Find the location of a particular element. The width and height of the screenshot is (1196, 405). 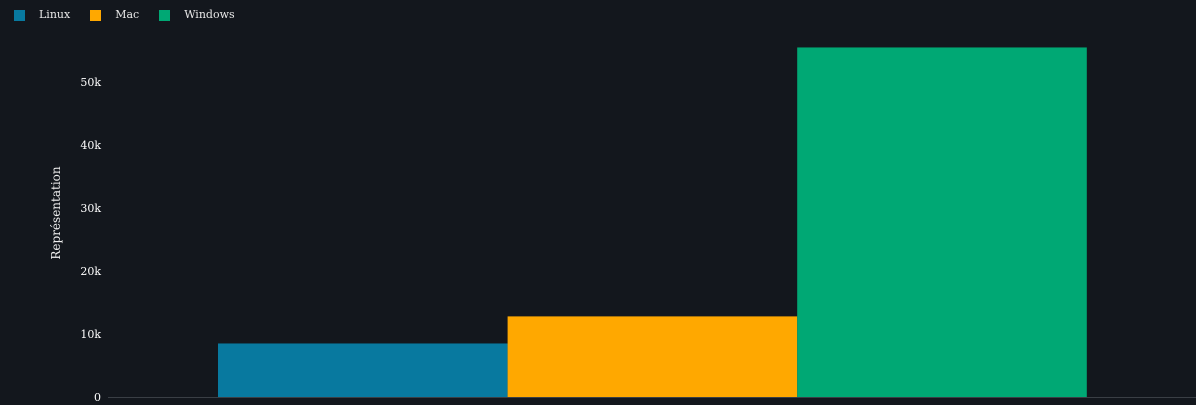

y-tick-label: 50k is located at coordinates (90, 82).